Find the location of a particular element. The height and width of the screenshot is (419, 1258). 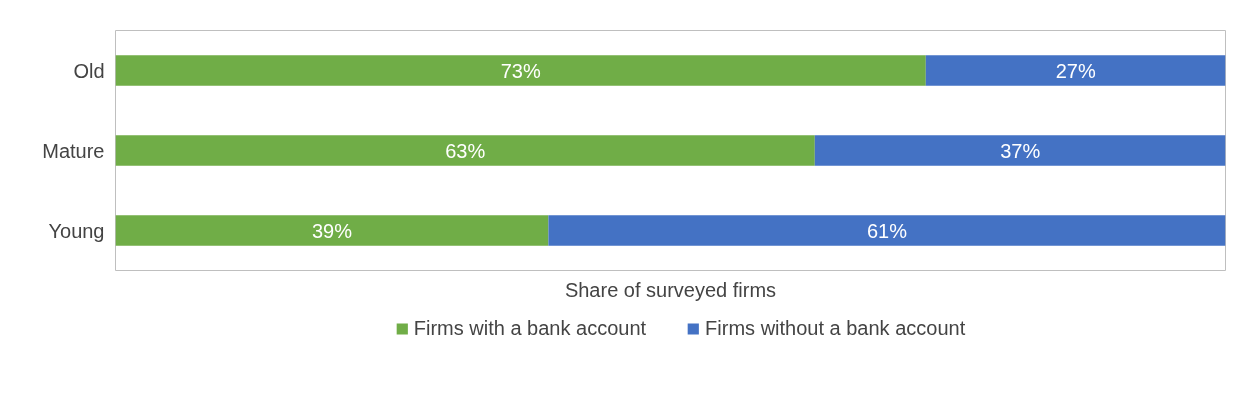

data-label: 61% is located at coordinates (887, 230).